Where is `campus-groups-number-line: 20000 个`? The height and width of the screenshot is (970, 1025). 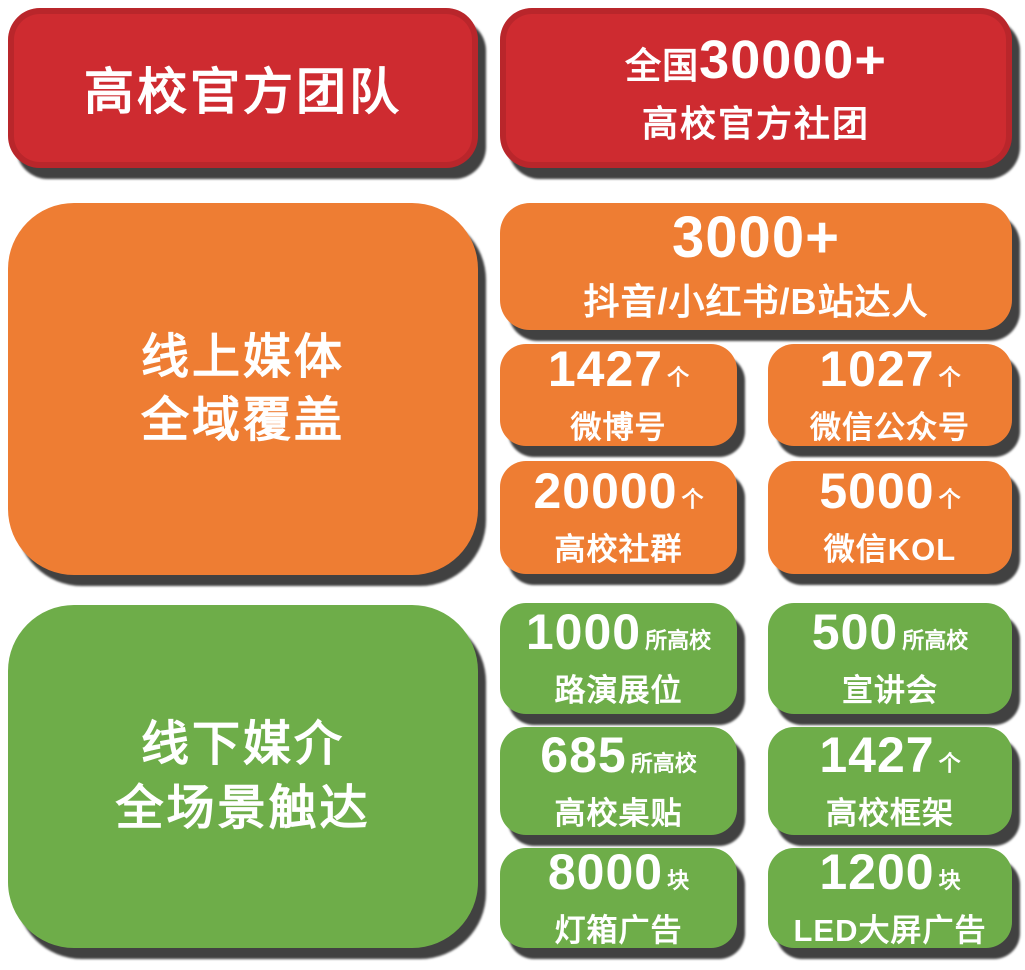 campus-groups-number-line: 20000 个 is located at coordinates (618, 491).